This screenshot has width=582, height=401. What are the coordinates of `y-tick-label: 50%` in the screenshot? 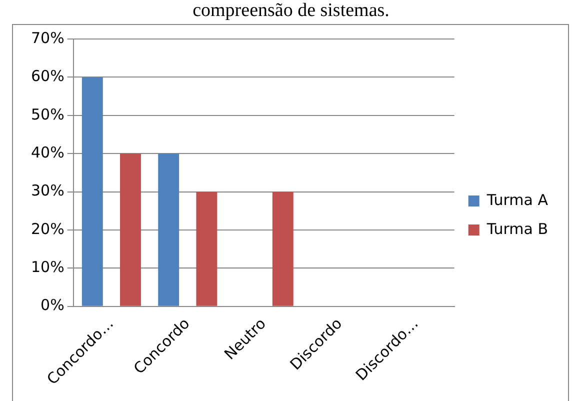 It's located at (47, 114).